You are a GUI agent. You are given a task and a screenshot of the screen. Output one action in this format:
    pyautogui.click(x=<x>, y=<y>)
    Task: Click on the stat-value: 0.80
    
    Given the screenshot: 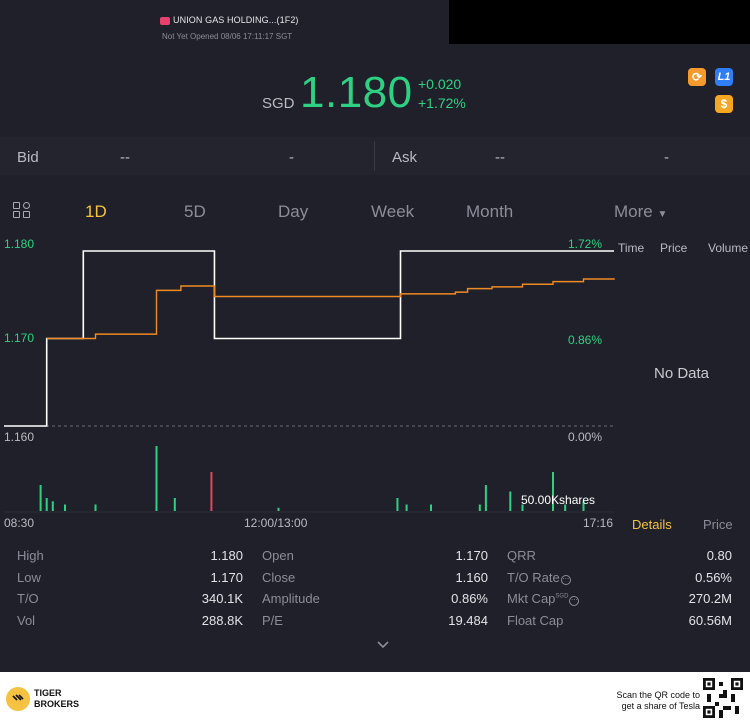 What is the action you would take?
    pyautogui.click(x=719, y=555)
    